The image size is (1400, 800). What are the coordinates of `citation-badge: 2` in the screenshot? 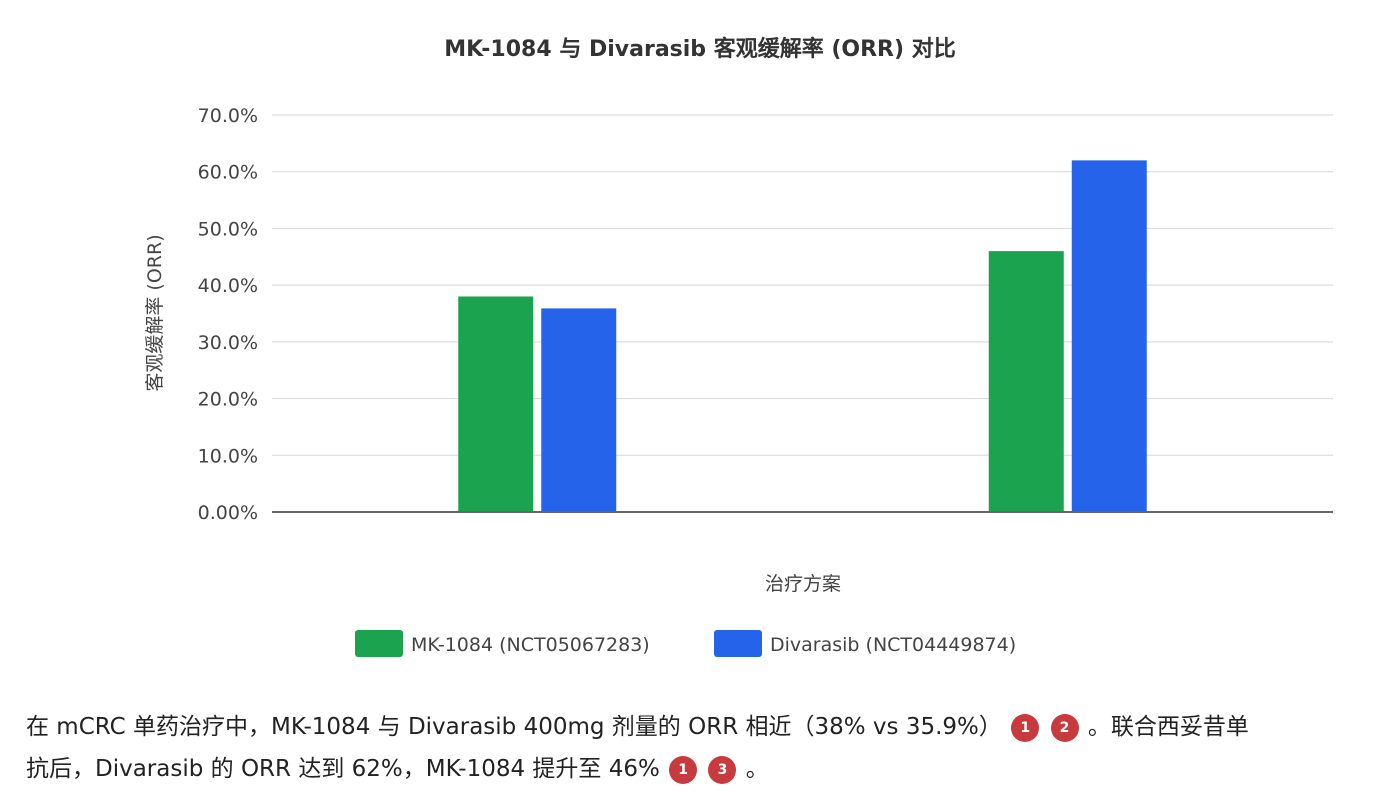 It's located at (1064, 727).